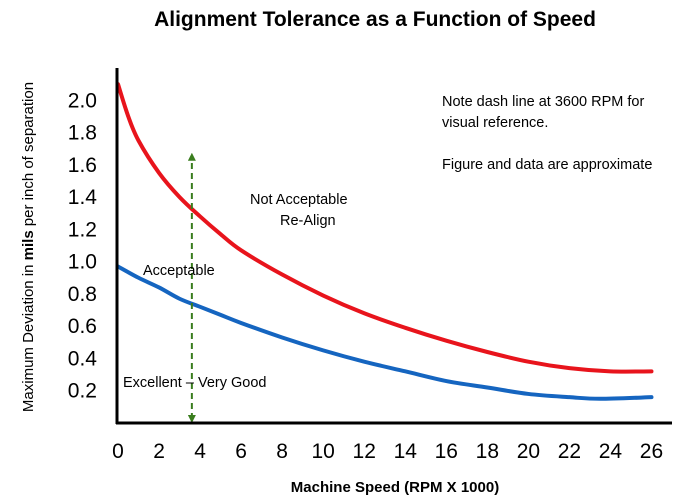  What do you see at coordinates (446, 451) in the screenshot?
I see `x-tick-label: 16` at bounding box center [446, 451].